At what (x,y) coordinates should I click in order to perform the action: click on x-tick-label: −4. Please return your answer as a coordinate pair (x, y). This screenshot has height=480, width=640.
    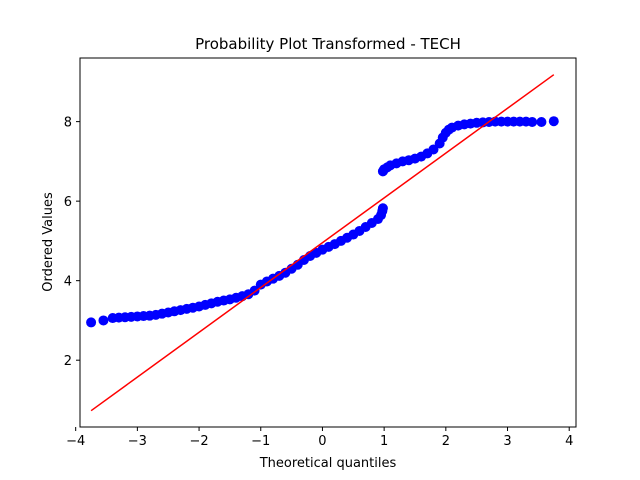
    Looking at the image, I should click on (75, 441).